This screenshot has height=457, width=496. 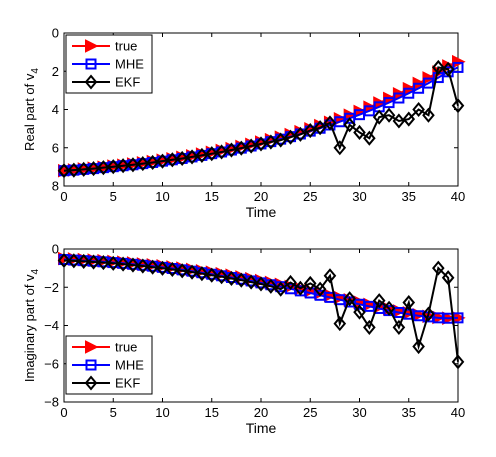 I want to click on y-tick-label: 6, so click(x=55, y=147).